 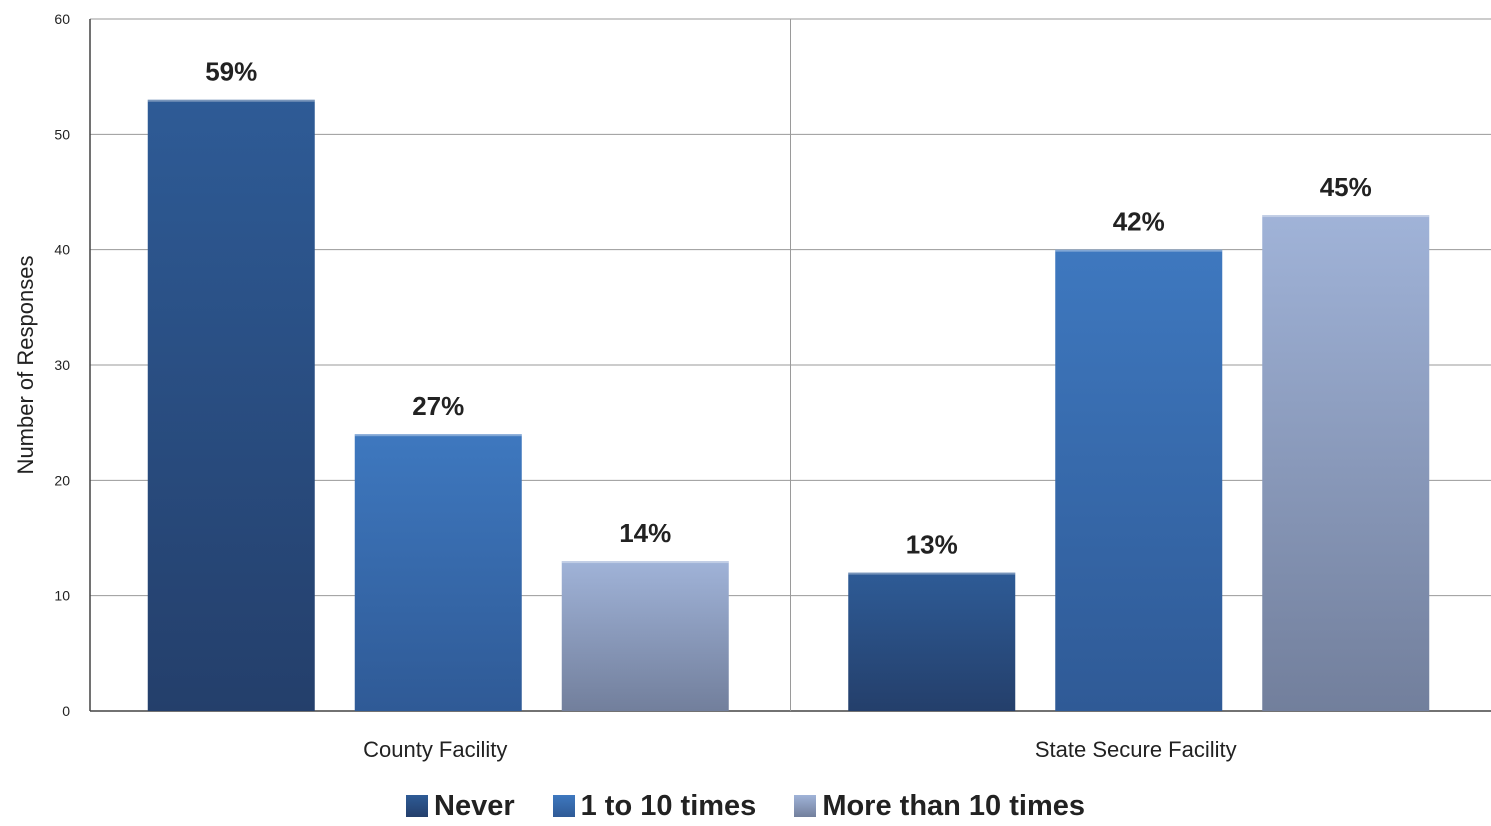 What do you see at coordinates (438, 406) in the screenshot?
I see `data-label: 27%` at bounding box center [438, 406].